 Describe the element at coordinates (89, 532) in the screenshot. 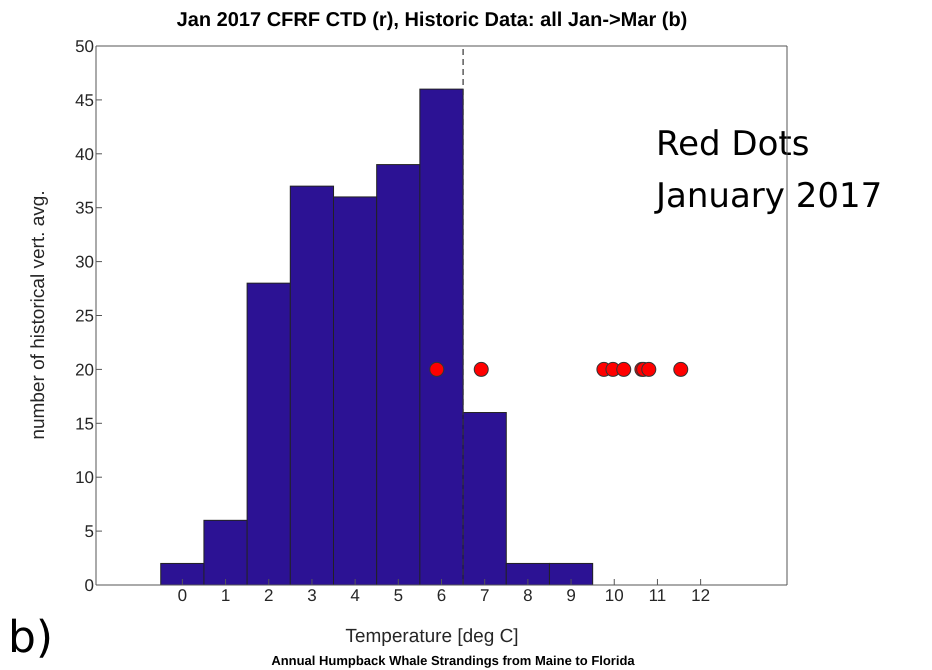

I see `y-tick-label: 5` at that location.